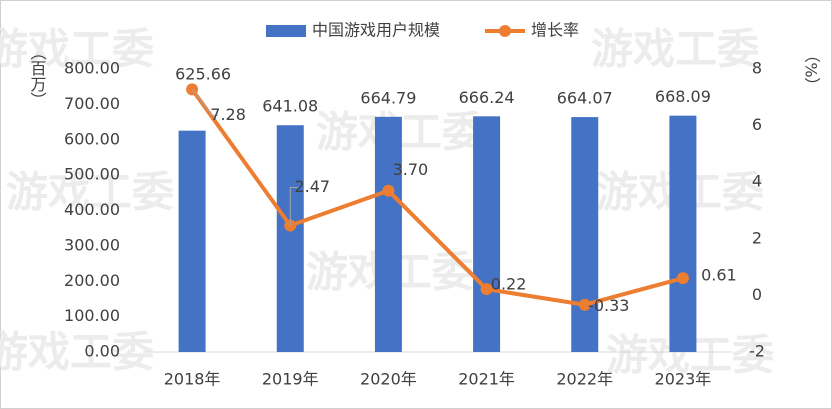 The width and height of the screenshot is (832, 409). I want to click on y2-tick-label: 6, so click(757, 124).